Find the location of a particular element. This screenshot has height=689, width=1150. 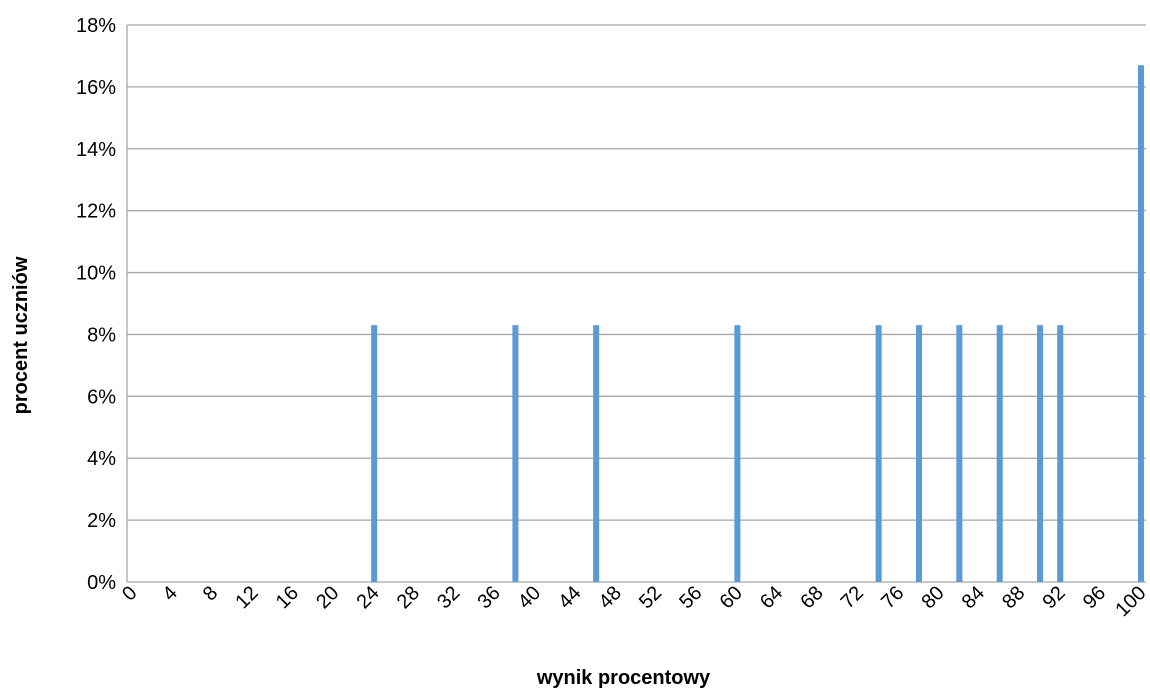

x-tick-label: 20 is located at coordinates (327, 597).